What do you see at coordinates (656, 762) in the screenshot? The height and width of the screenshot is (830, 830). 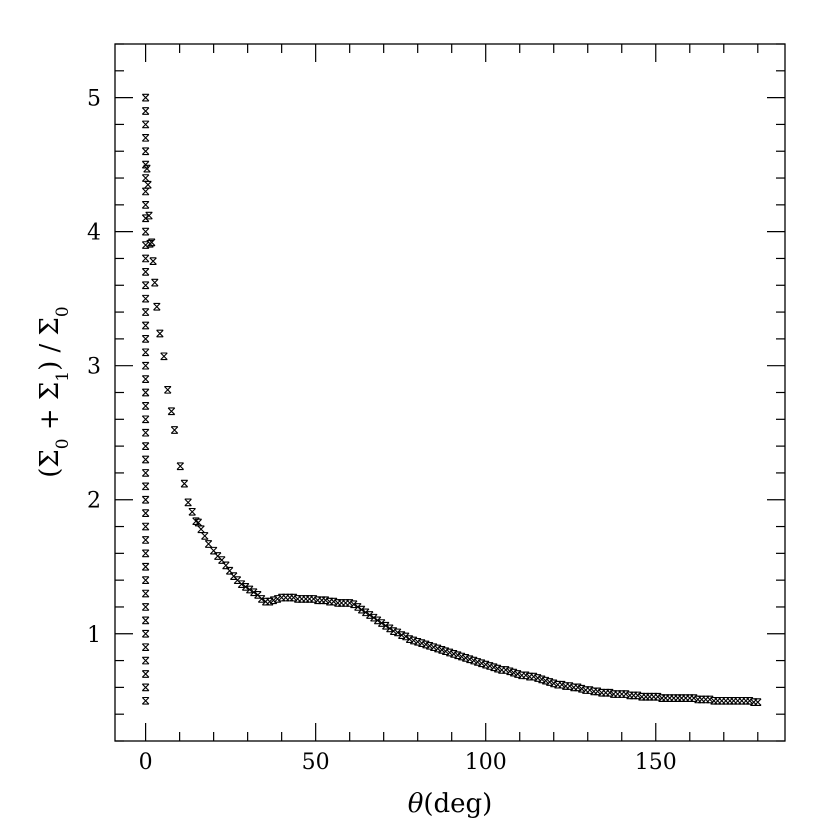 I see `x-tick-label: 150` at bounding box center [656, 762].